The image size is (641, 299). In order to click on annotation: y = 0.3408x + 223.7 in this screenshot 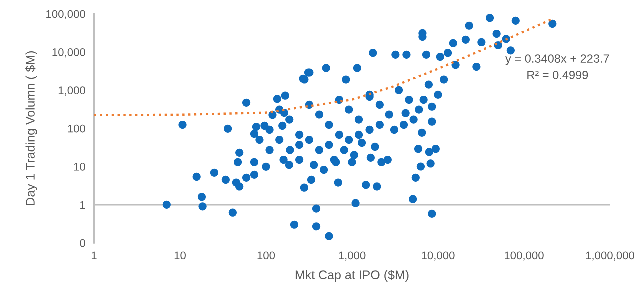, I will do `click(558, 60)`.